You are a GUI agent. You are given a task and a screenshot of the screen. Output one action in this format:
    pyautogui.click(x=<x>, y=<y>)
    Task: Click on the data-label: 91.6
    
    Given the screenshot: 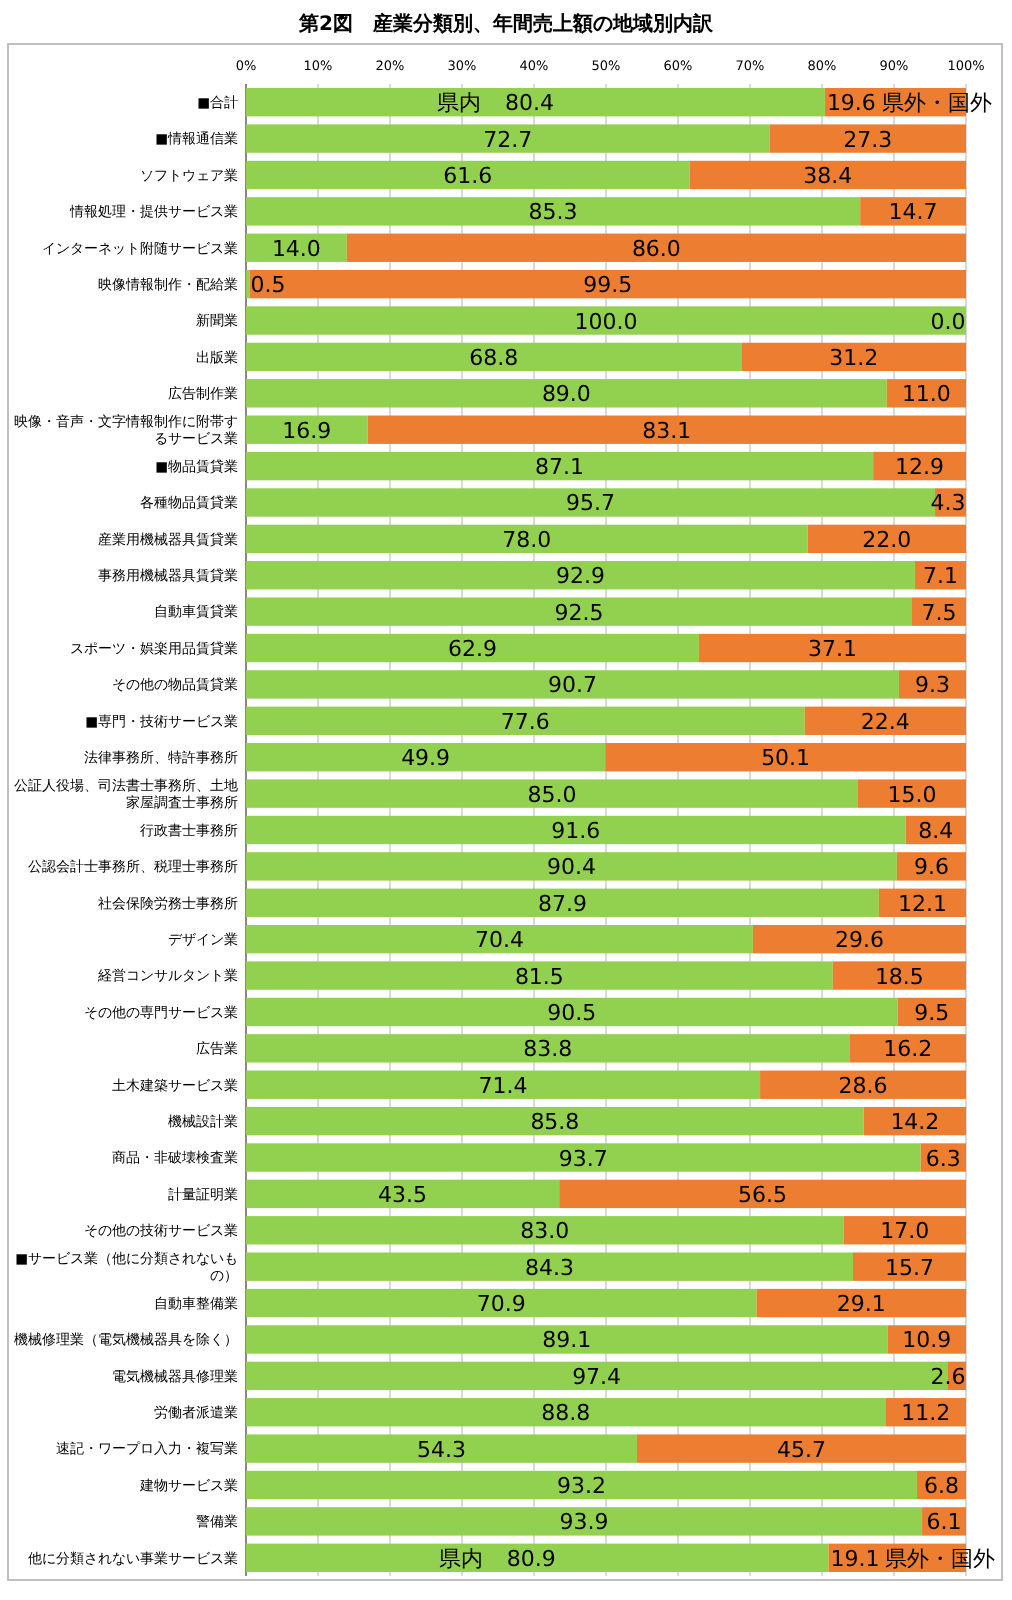 What is the action you would take?
    pyautogui.click(x=576, y=831)
    